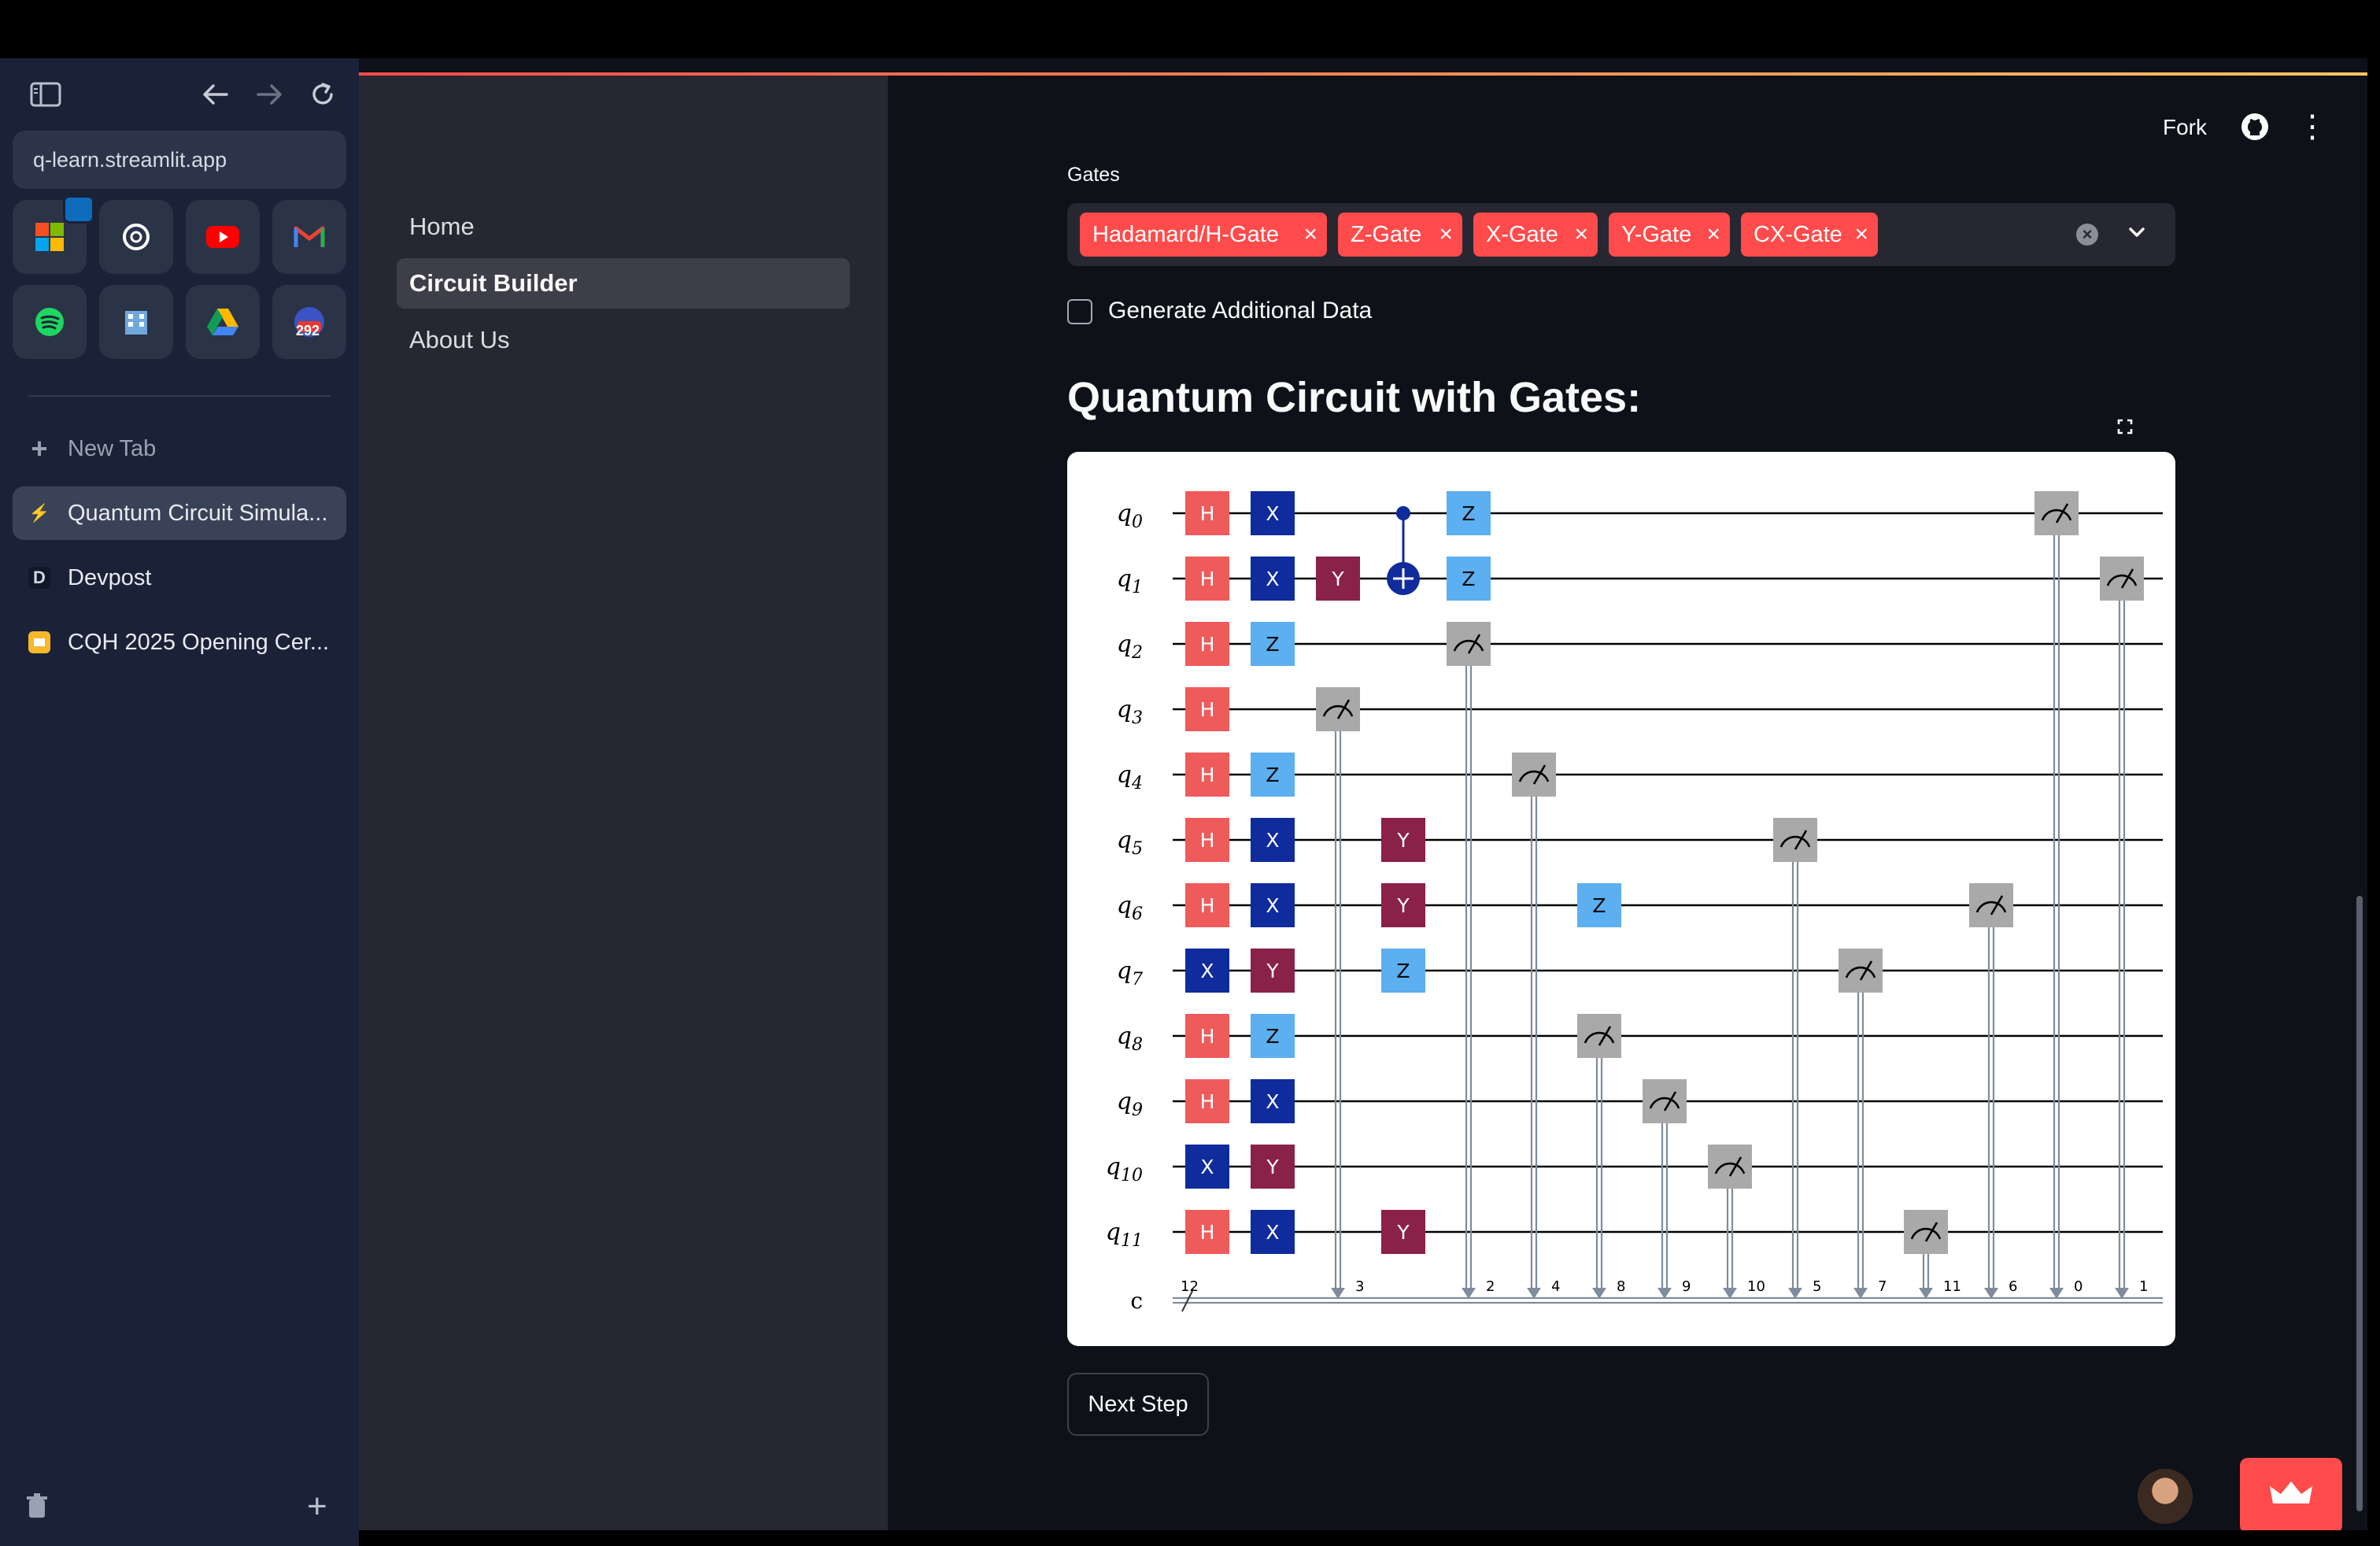 The image size is (2380, 1546). What do you see at coordinates (317, 1507) in the screenshot?
I see `add-icon: +` at bounding box center [317, 1507].